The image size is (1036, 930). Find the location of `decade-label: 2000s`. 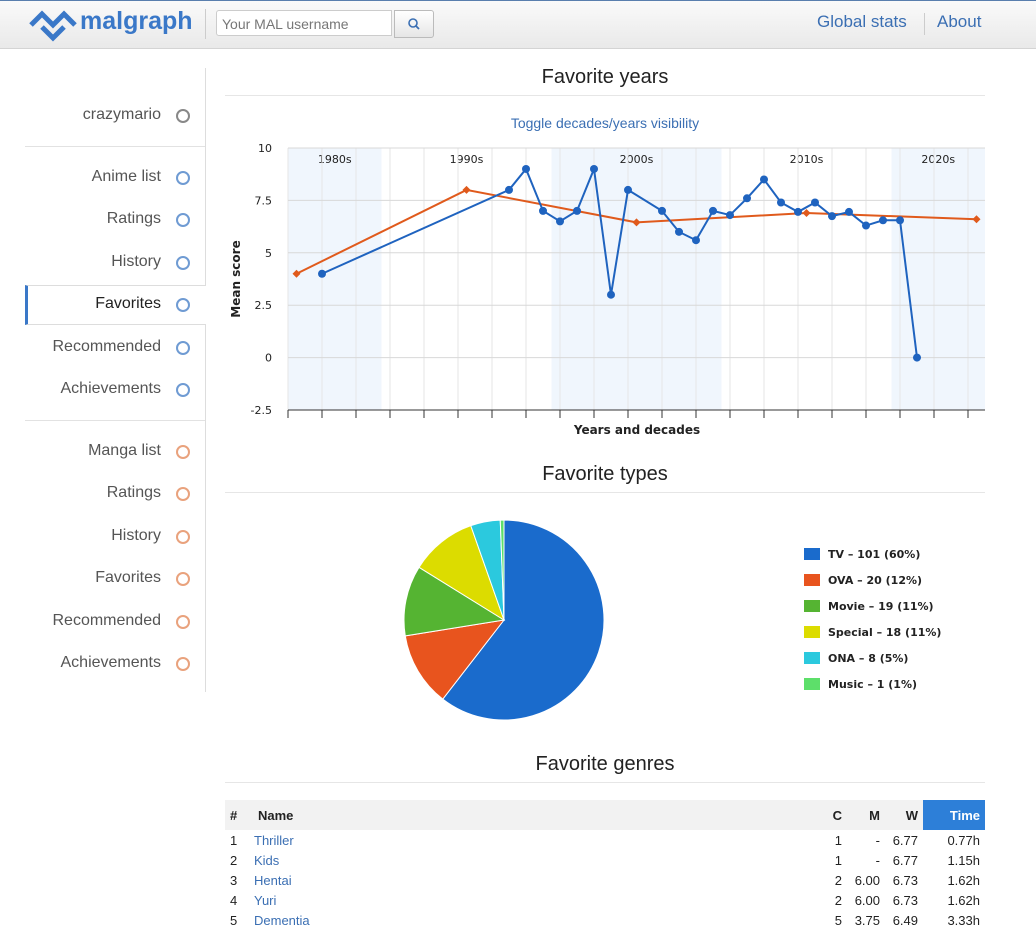

decade-label: 2000s is located at coordinates (637, 159).